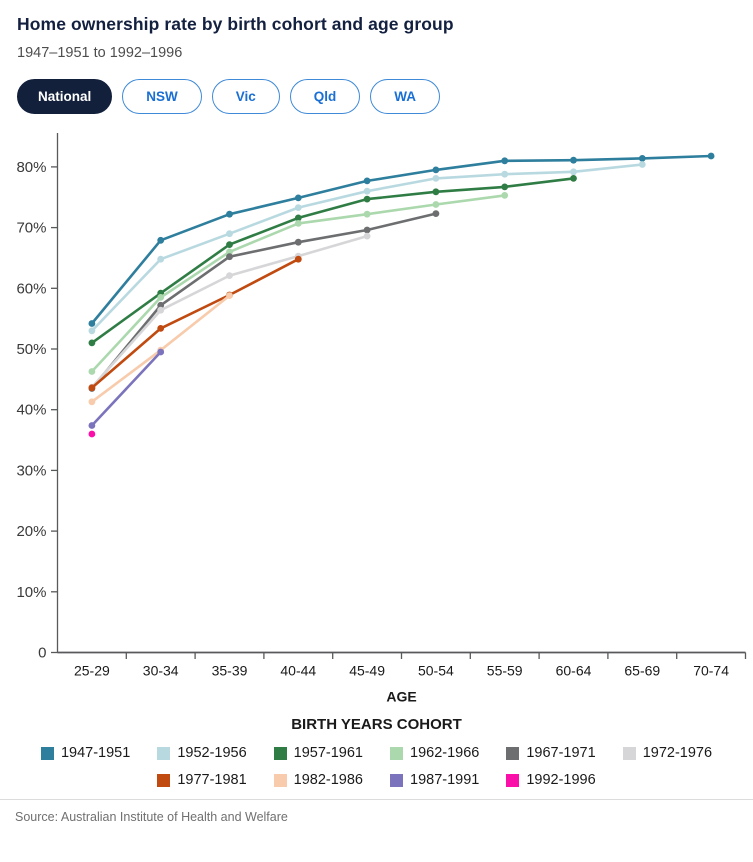  Describe the element at coordinates (328, 780) in the screenshot. I see `legend-label: 1982-1986` at that location.